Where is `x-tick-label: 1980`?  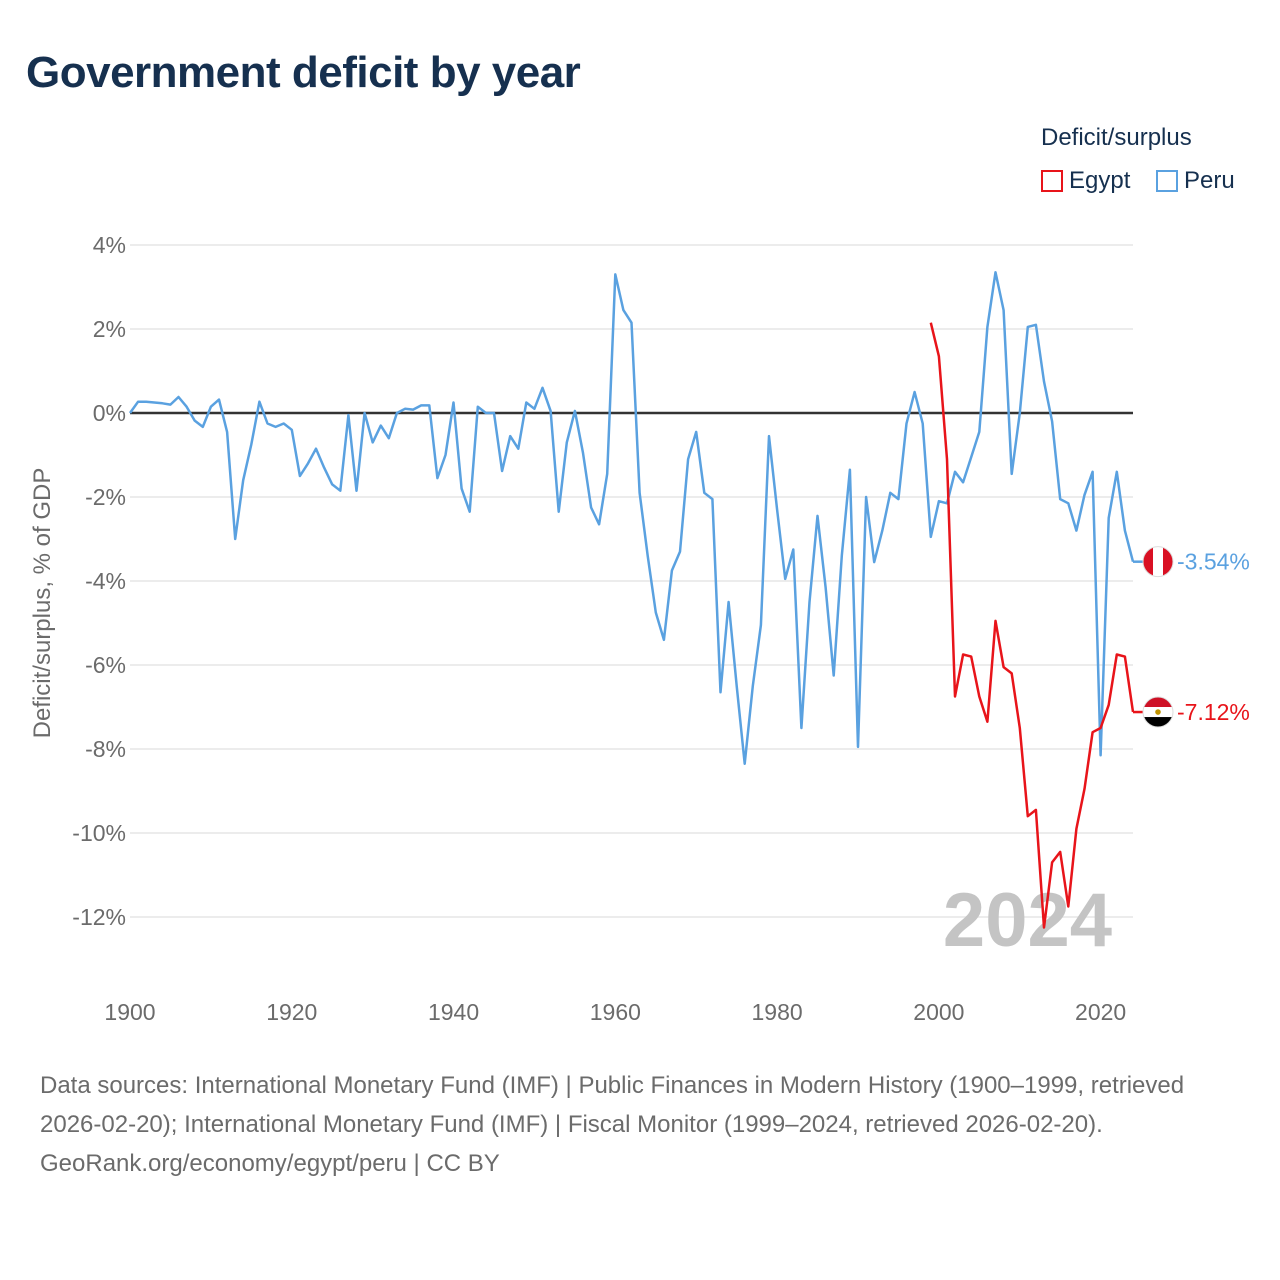 x-tick-label: 1980 is located at coordinates (777, 1012).